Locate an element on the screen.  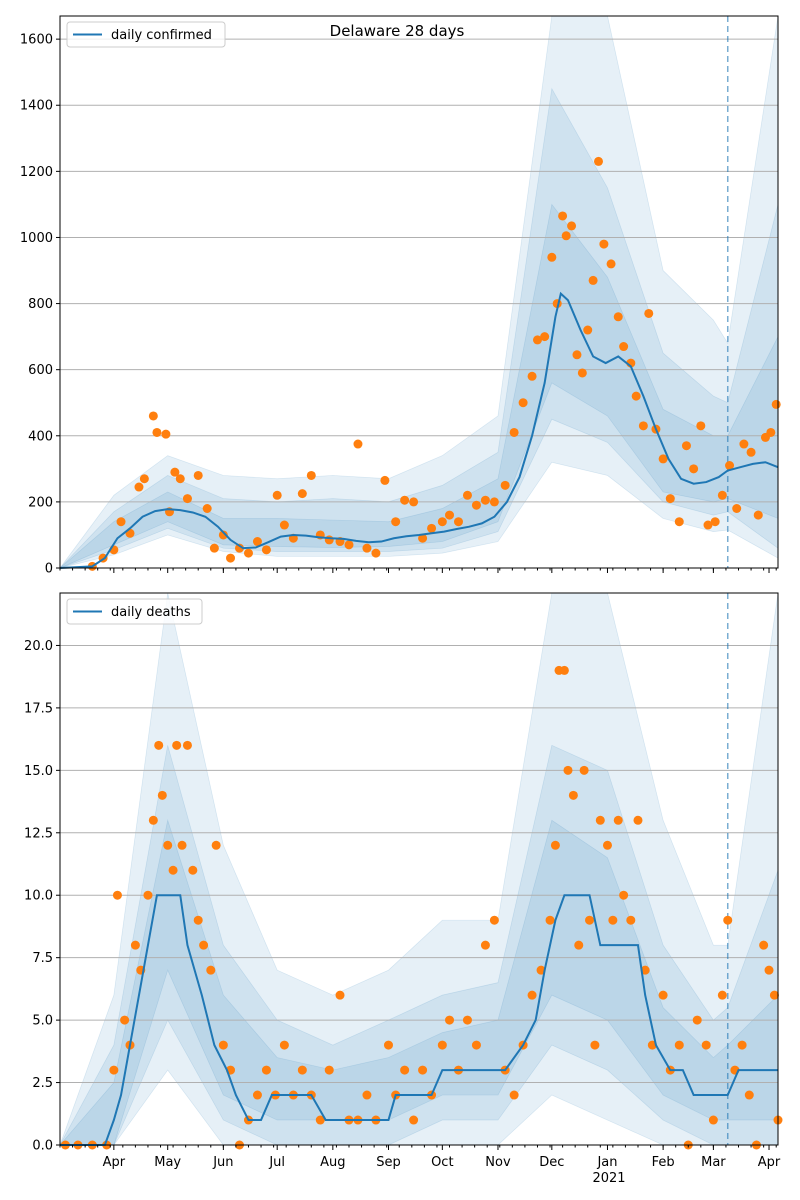
y-tick-label: 7.5 is located at coordinates (42, 958).